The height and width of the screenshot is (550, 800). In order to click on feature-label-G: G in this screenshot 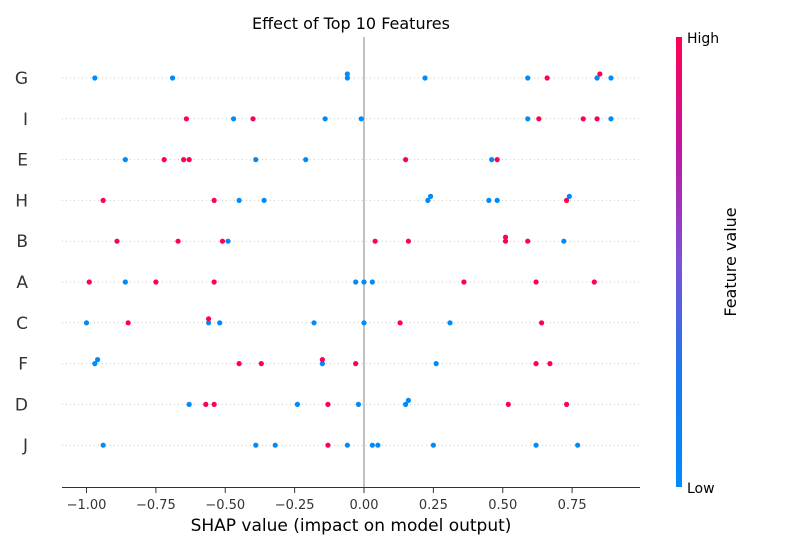, I will do `click(21, 79)`.